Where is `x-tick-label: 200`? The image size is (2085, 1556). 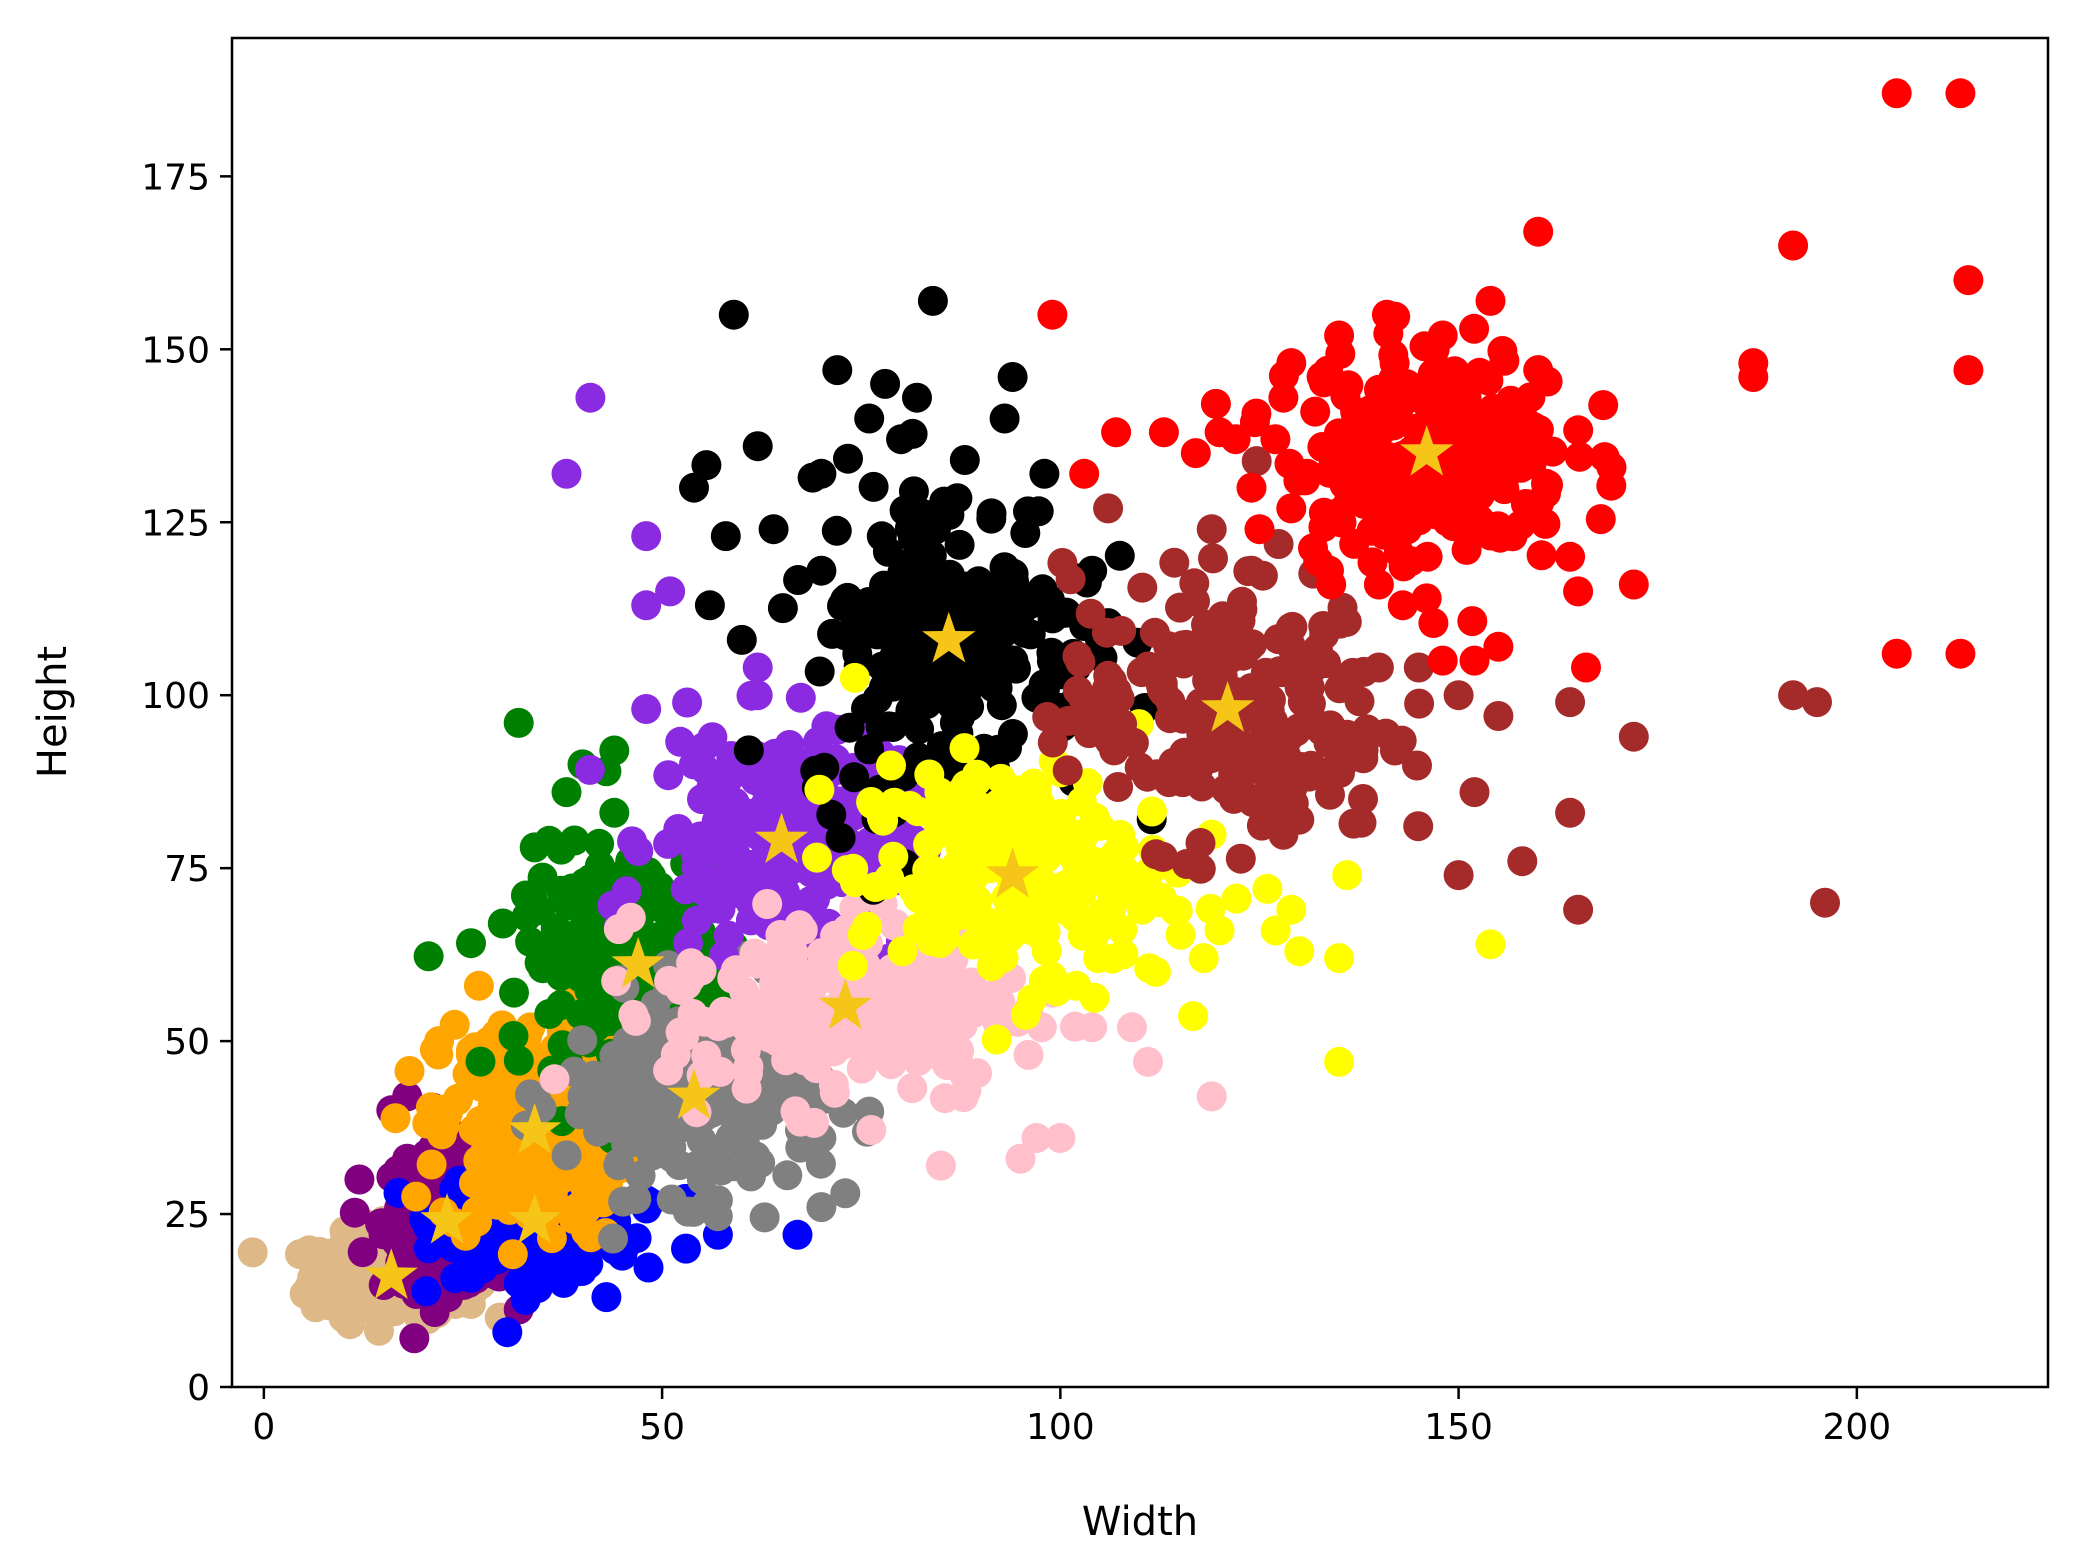 x-tick-label: 200 is located at coordinates (1856, 1427).